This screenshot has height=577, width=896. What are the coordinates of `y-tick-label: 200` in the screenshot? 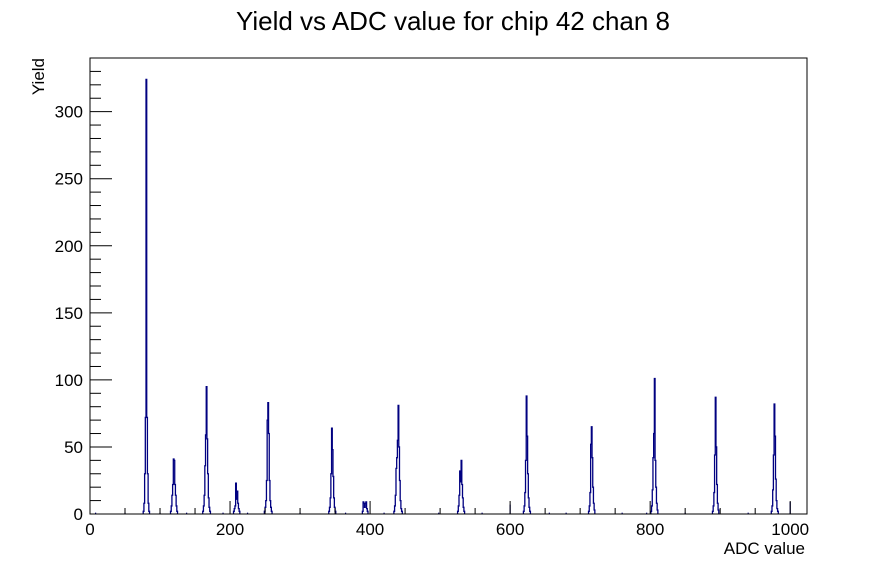 It's located at (69, 246).